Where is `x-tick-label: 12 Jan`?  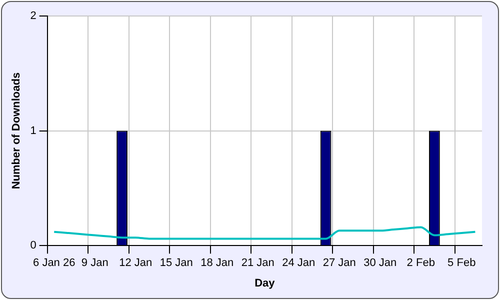 x-tick-label: 12 Jan is located at coordinates (135, 263).